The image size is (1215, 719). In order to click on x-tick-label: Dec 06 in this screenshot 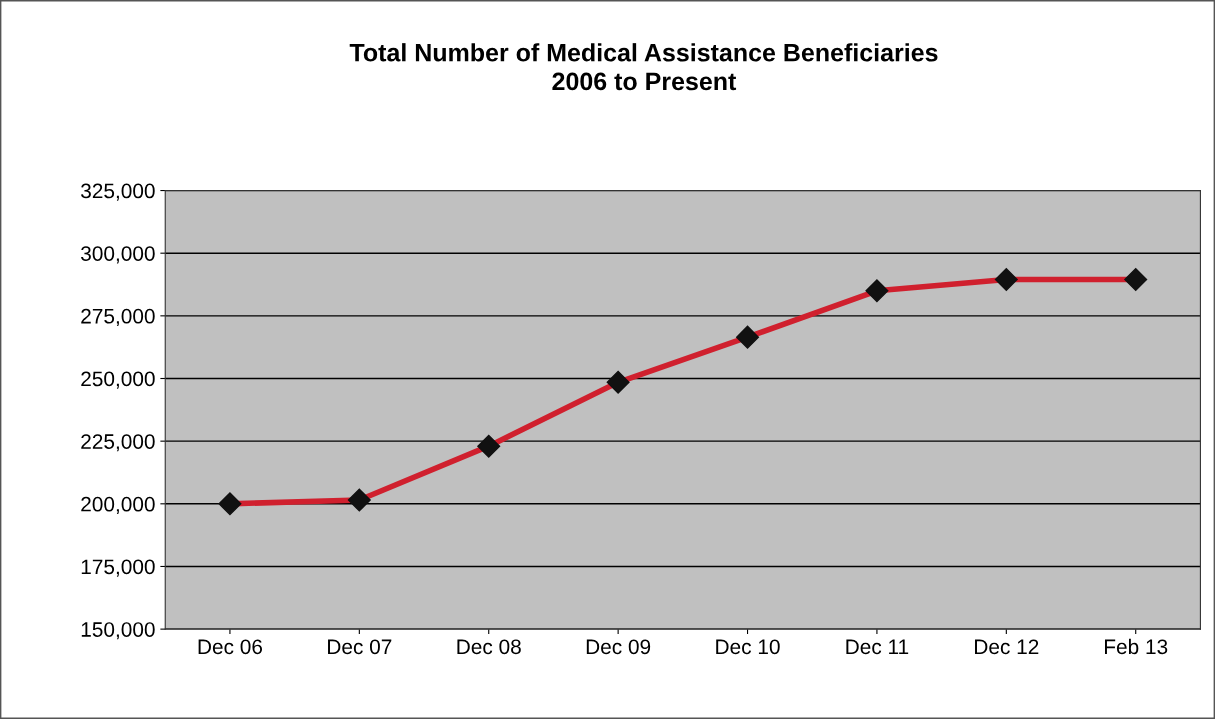, I will do `click(230, 647)`.